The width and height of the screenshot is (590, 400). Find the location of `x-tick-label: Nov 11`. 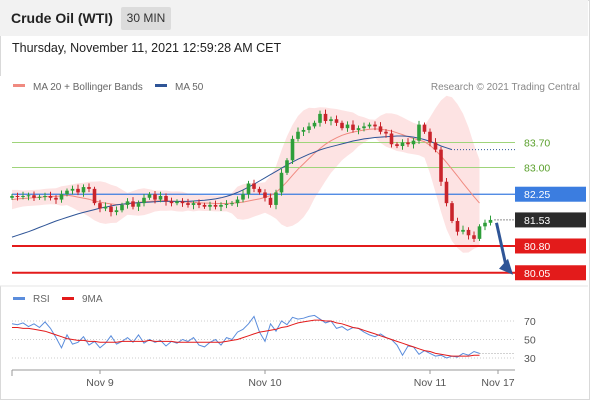

x-tick-label: Nov 11 is located at coordinates (430, 383).